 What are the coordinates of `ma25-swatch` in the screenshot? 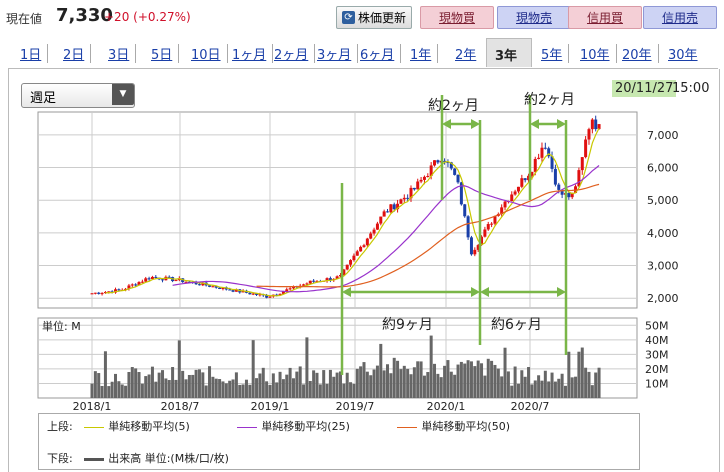 It's located at (247, 427).